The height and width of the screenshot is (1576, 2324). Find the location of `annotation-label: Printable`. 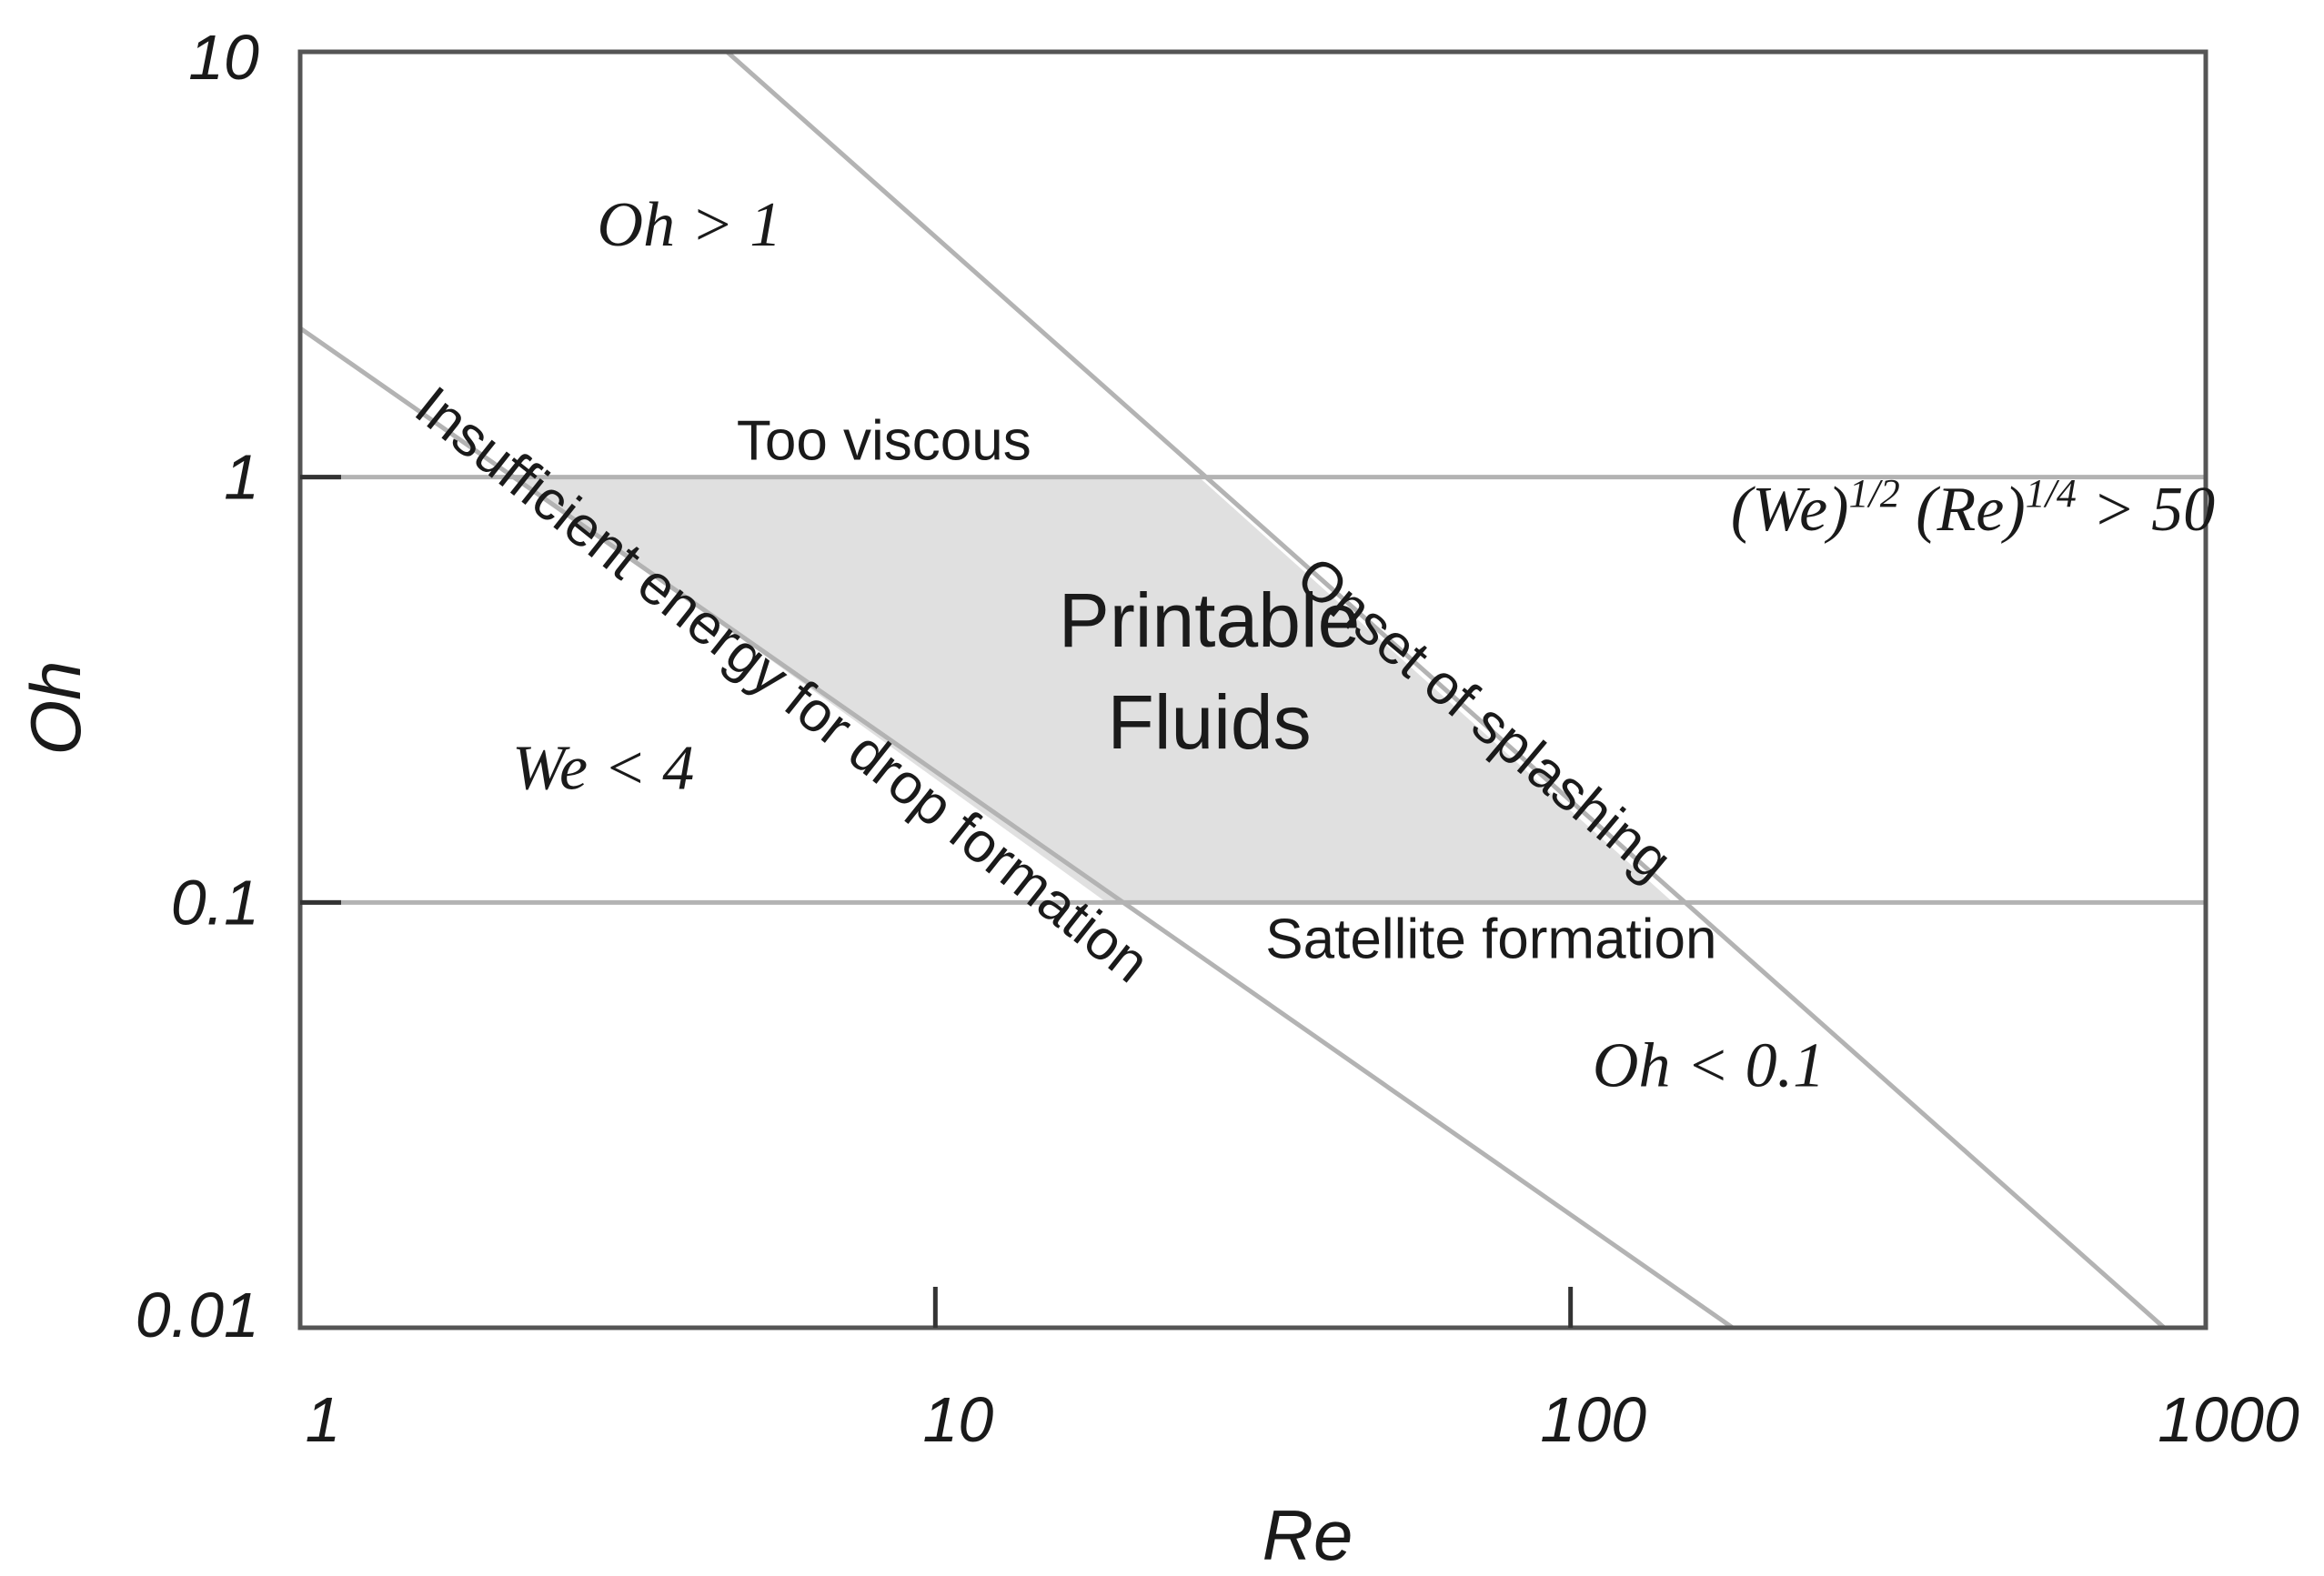

annotation-label: Printable is located at coordinates (1210, 620).